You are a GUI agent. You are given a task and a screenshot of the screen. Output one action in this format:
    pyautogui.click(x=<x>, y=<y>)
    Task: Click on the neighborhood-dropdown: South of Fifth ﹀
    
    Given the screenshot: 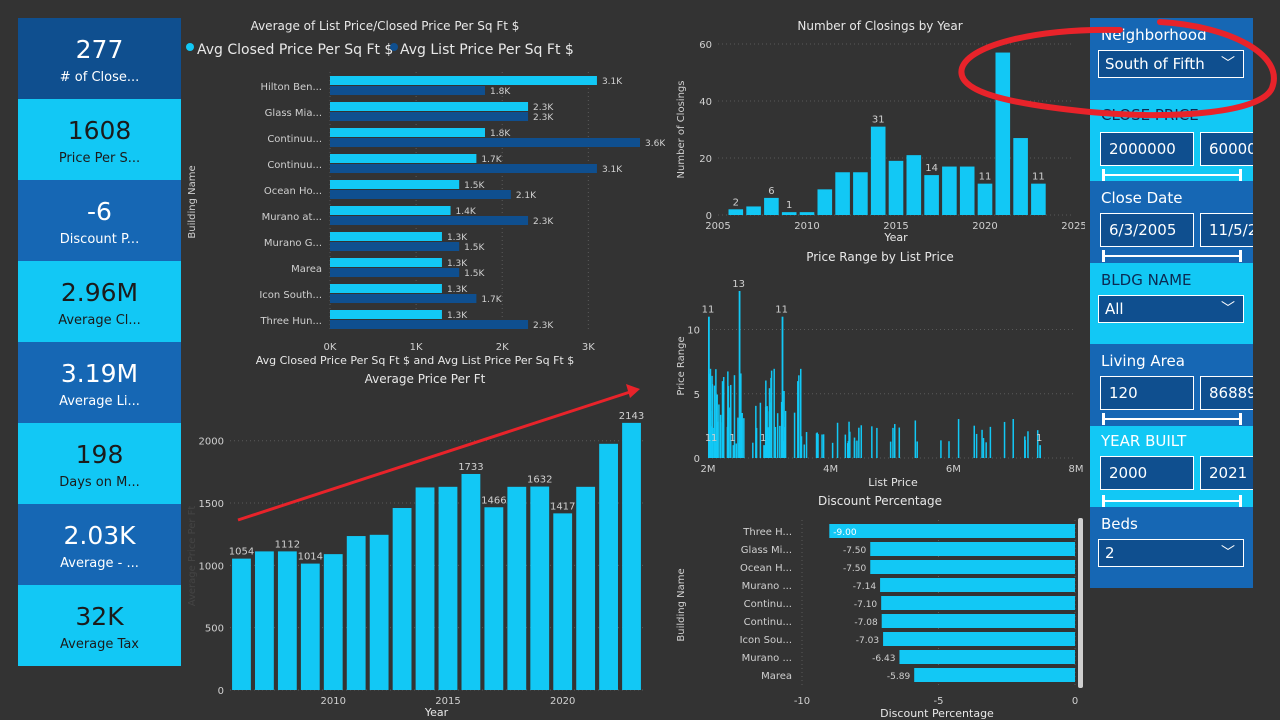 What is the action you would take?
    pyautogui.click(x=1171, y=64)
    